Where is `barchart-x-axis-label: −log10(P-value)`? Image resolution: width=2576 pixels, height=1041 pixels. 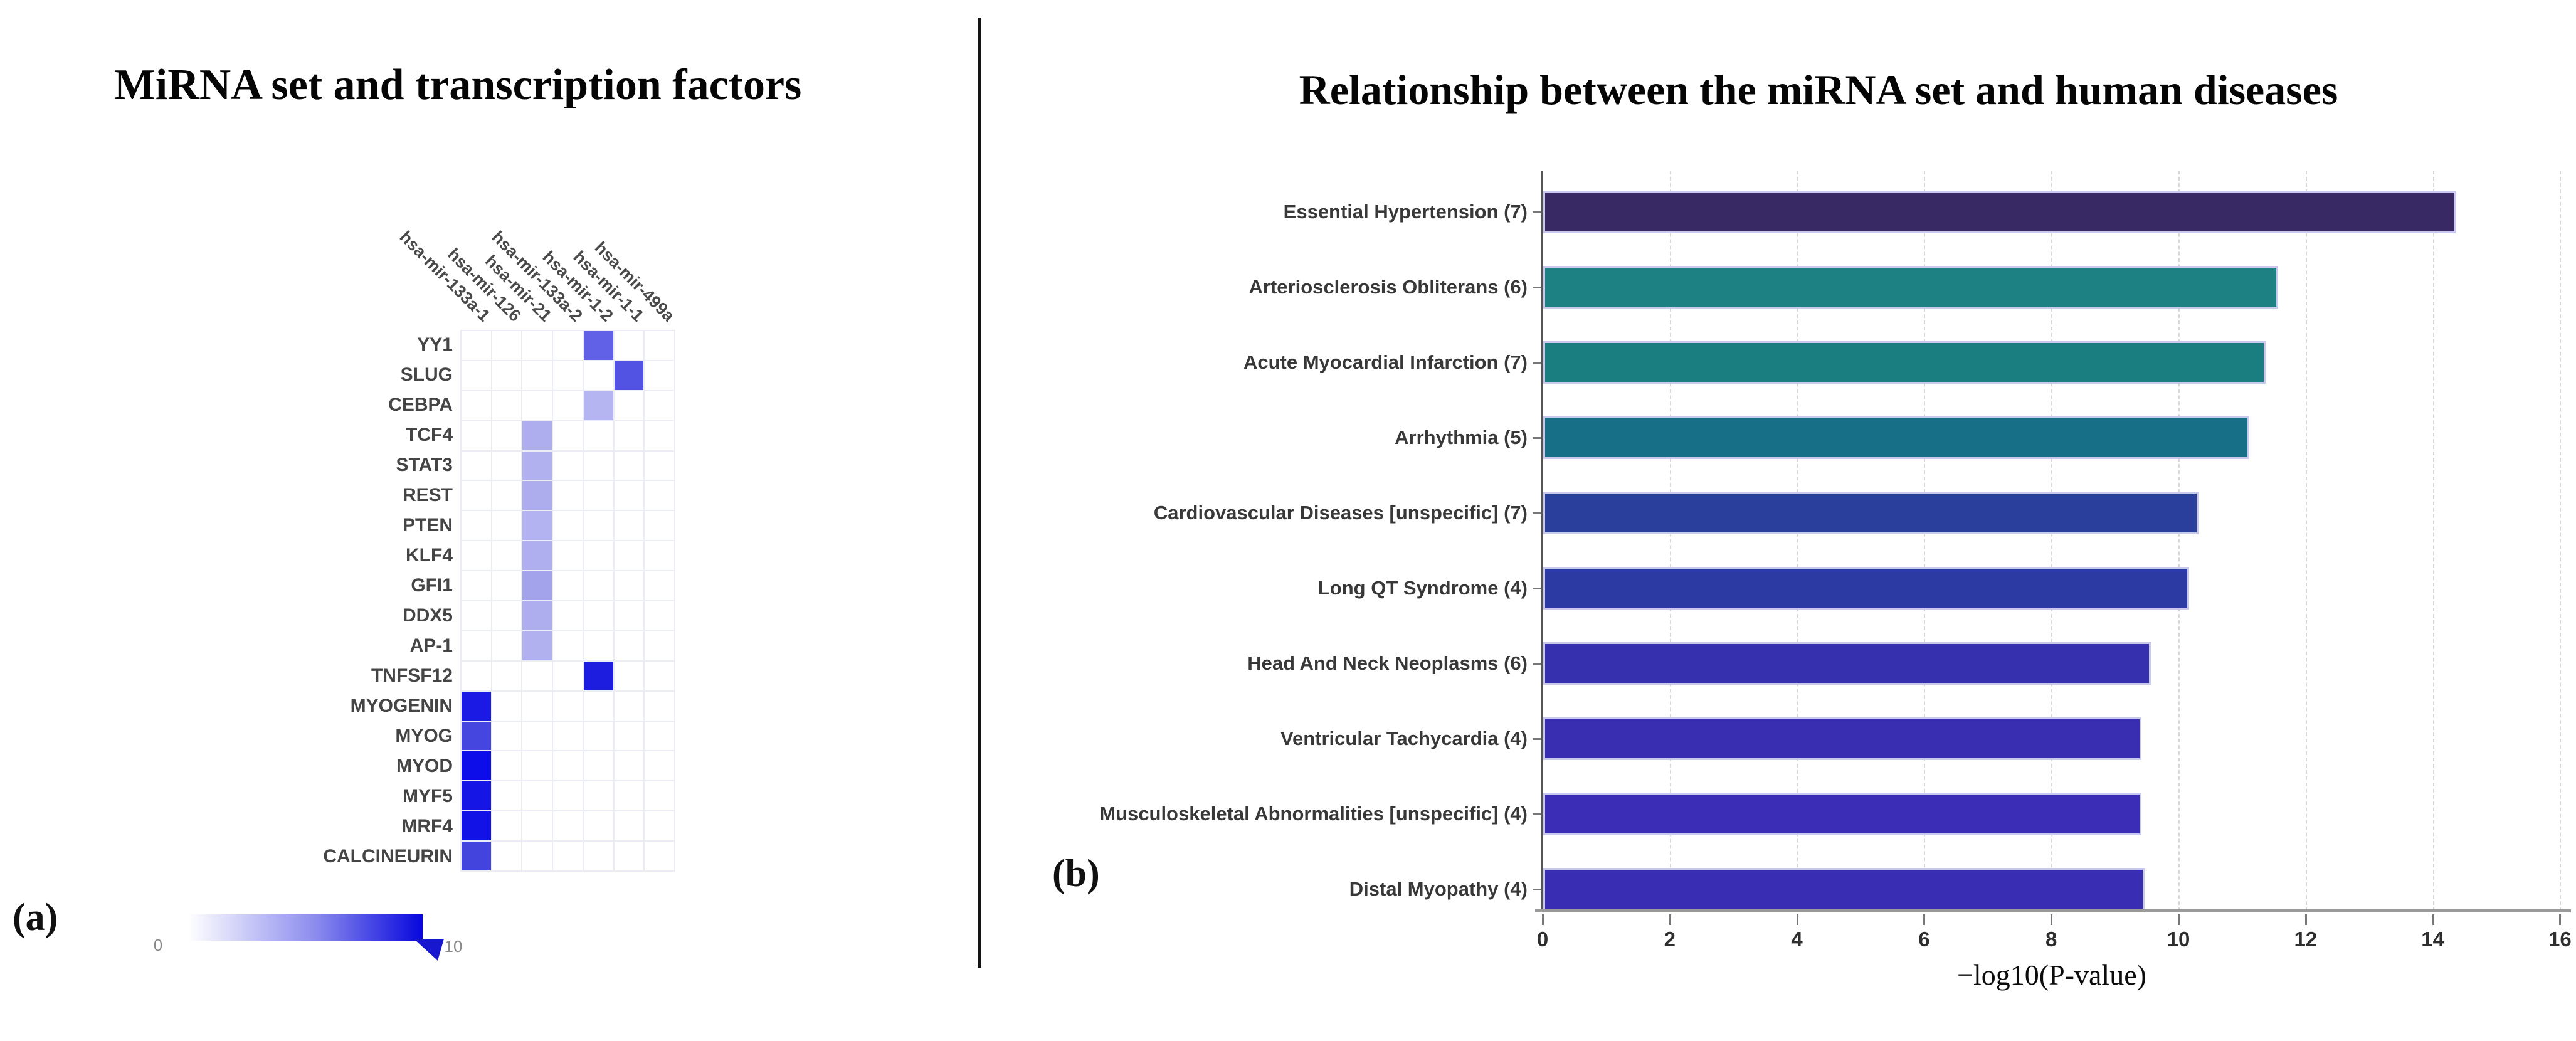
barchart-x-axis-label: −log10(P-value) is located at coordinates (2051, 975).